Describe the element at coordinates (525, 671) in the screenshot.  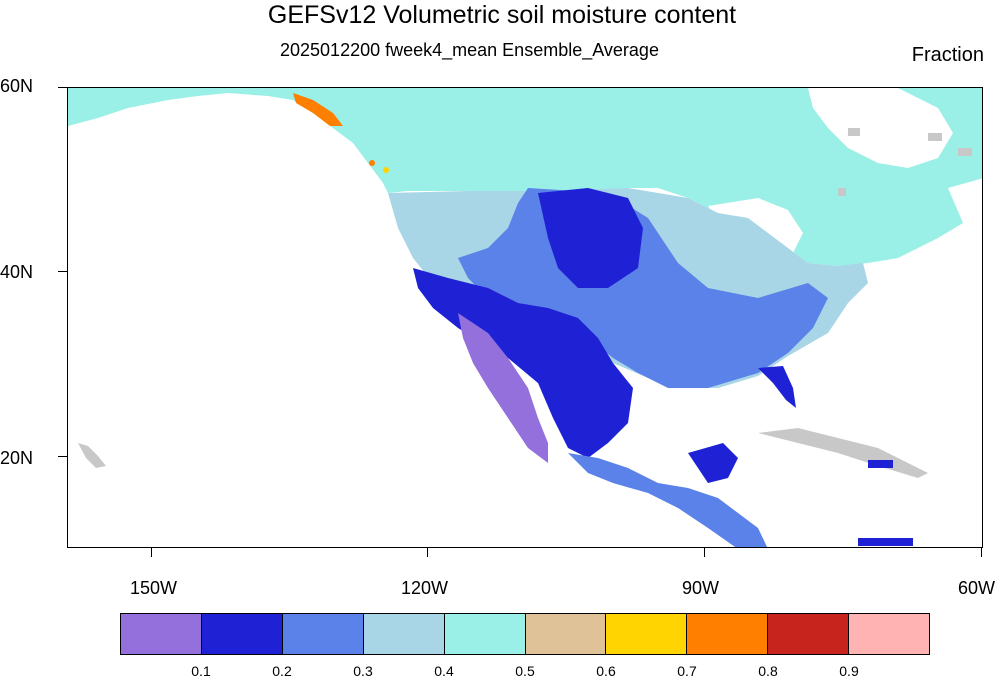
I see `colorbar-label: 0.5` at that location.